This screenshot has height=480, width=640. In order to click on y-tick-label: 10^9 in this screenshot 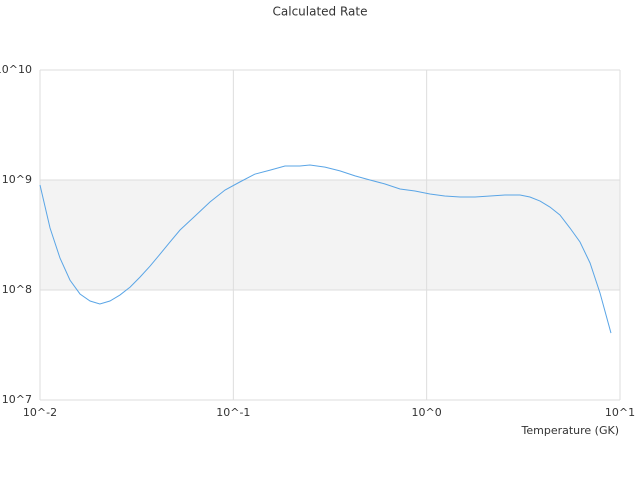, I will do `click(17, 179)`.